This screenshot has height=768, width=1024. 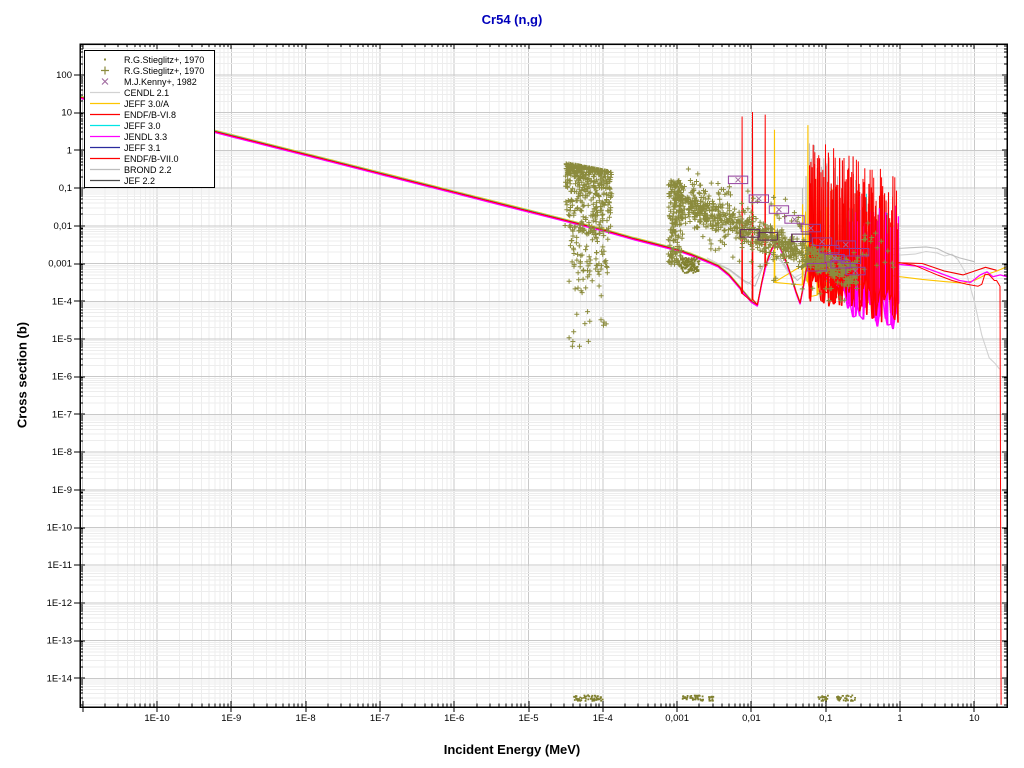 I want to click on legend-item: CENDL 2.1, so click(x=151, y=92).